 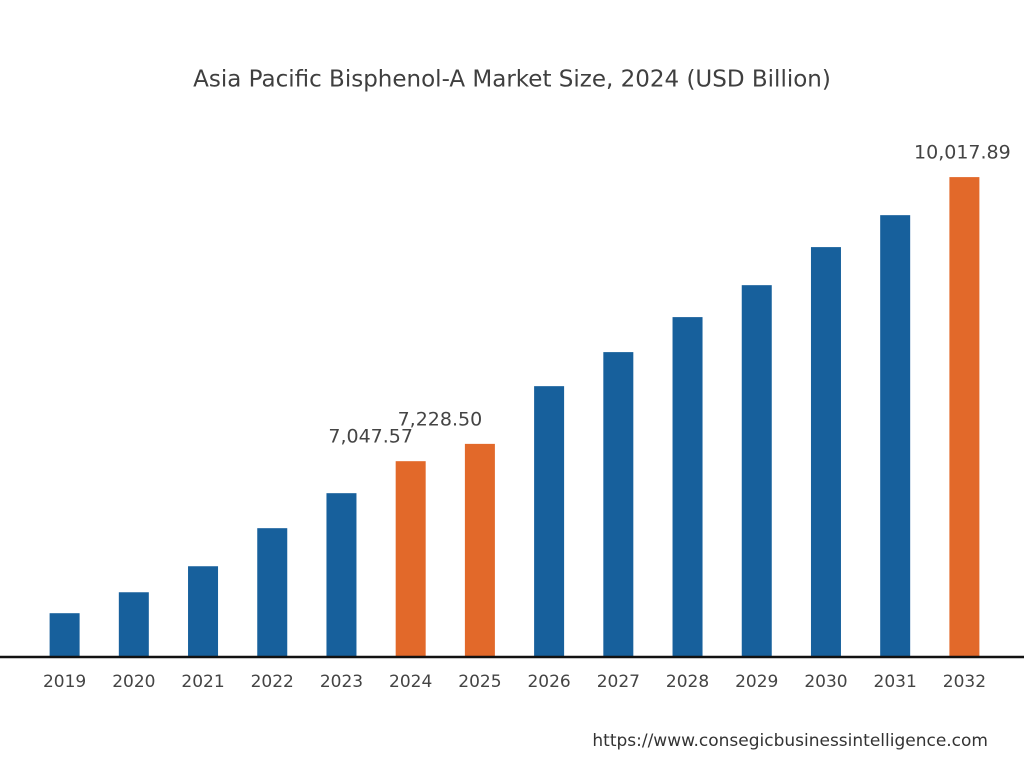 I want to click on x-tick-label: 2027, so click(x=618, y=682).